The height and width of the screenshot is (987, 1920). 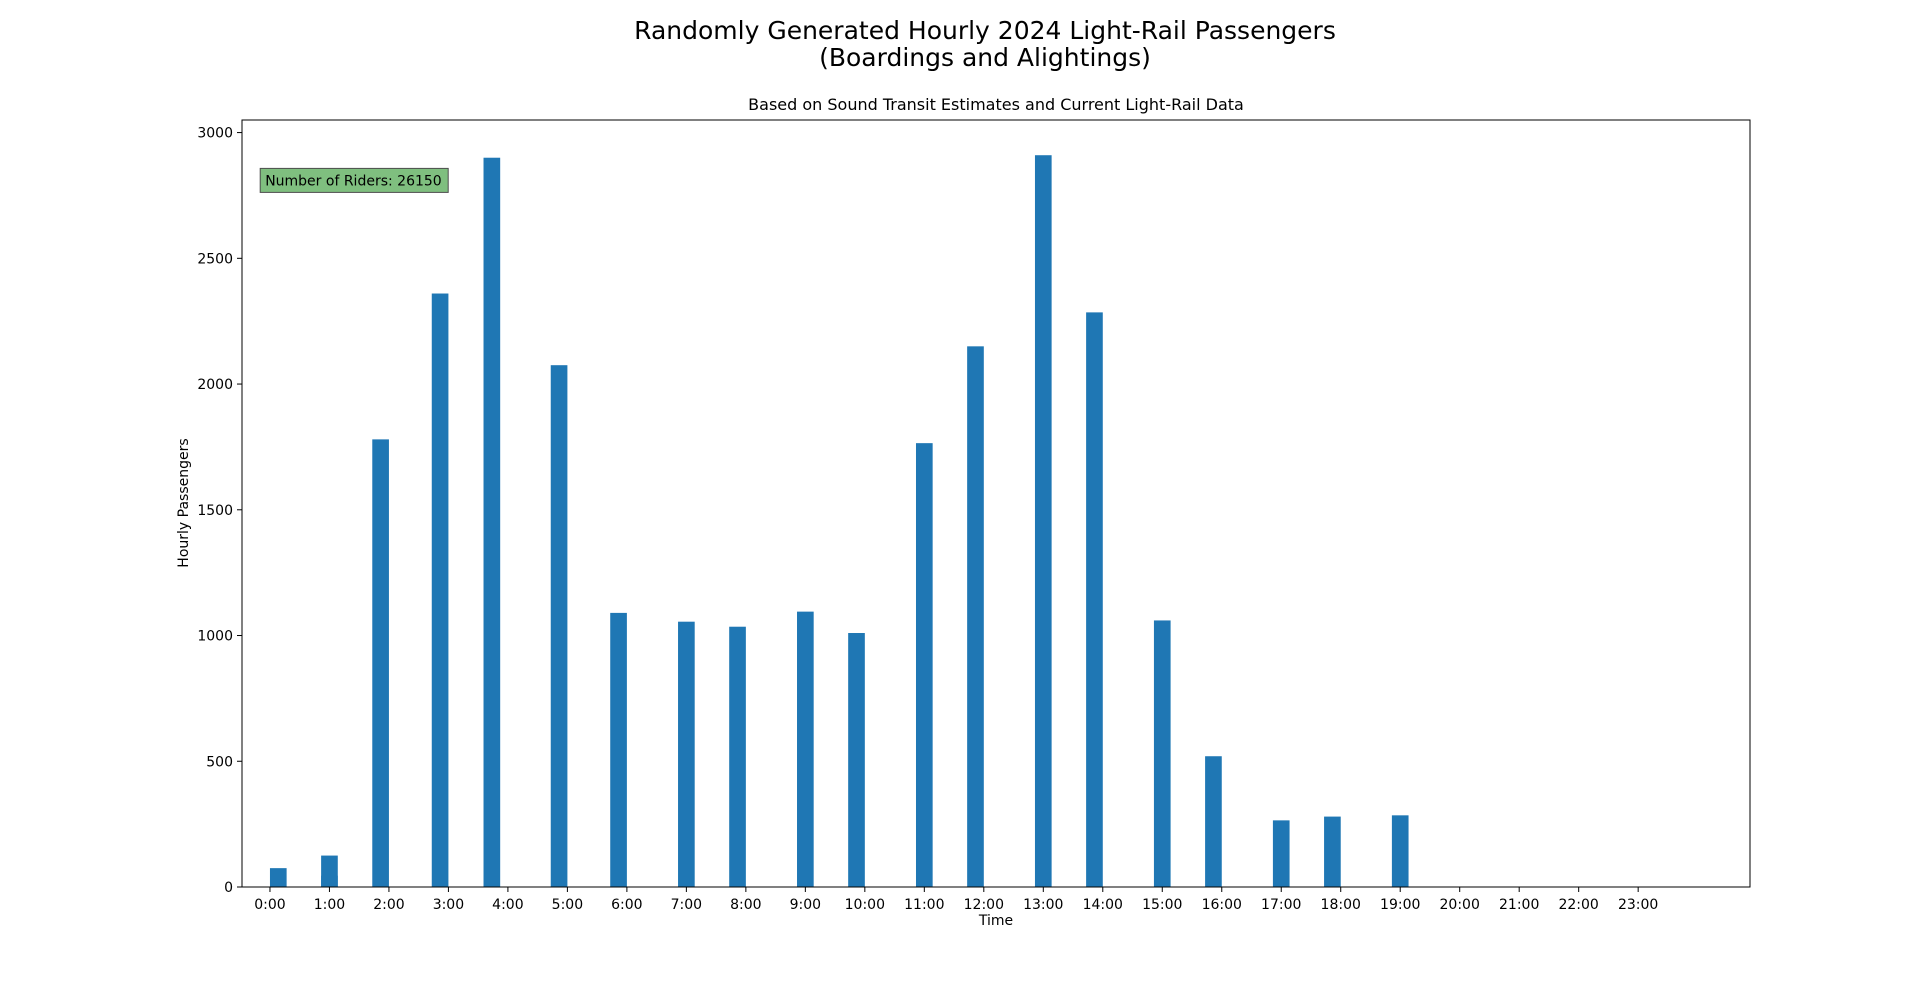 What do you see at coordinates (388, 905) in the screenshot?
I see `x-tick-label-2: 2:00` at bounding box center [388, 905].